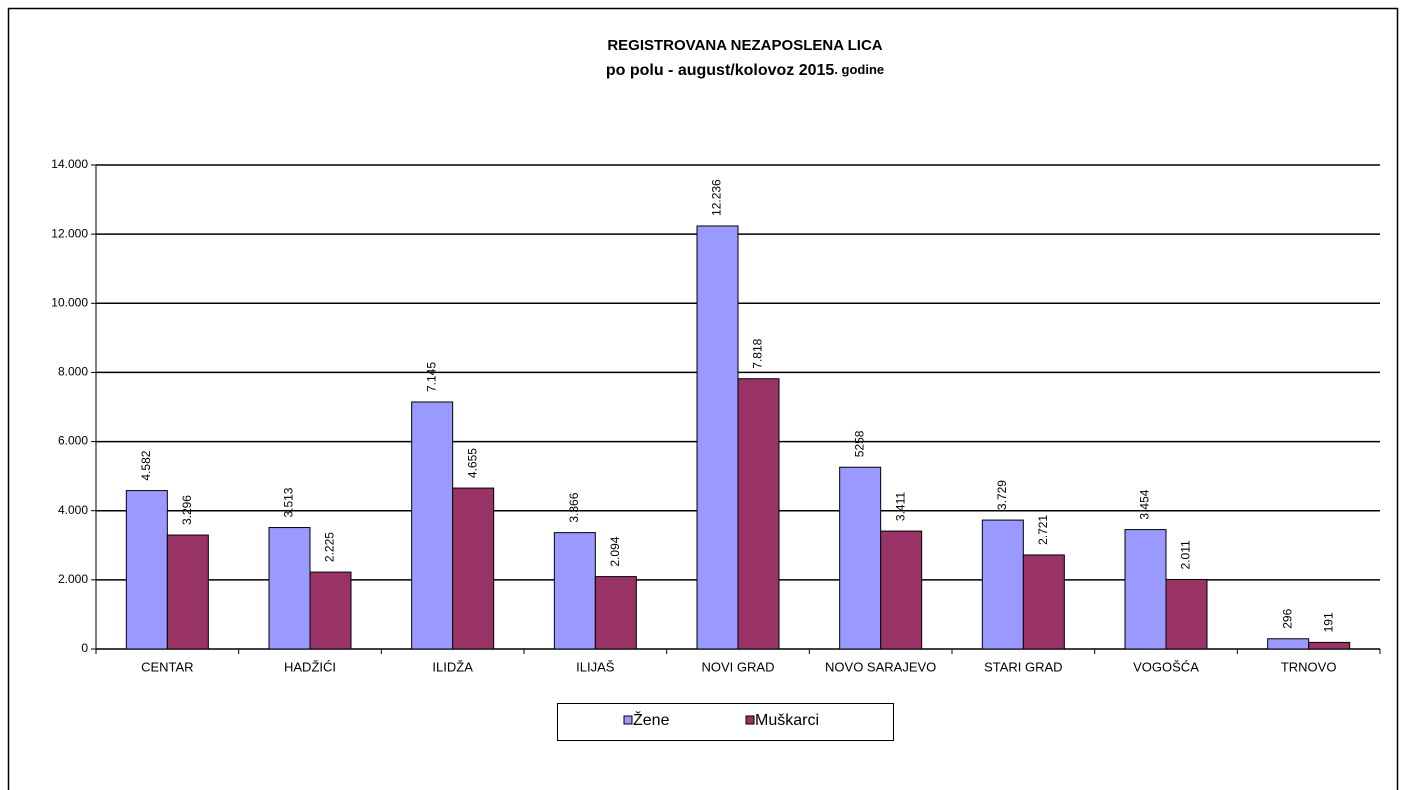 The height and width of the screenshot is (790, 1407). I want to click on x-tick-label: STARI GRAD, so click(1023, 666).